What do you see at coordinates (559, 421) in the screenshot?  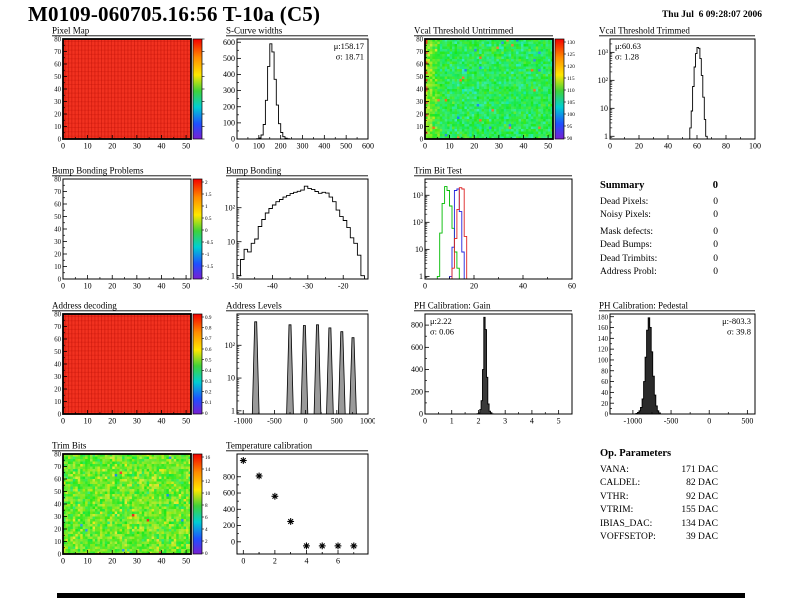 I see `svg-text: 5` at bounding box center [559, 421].